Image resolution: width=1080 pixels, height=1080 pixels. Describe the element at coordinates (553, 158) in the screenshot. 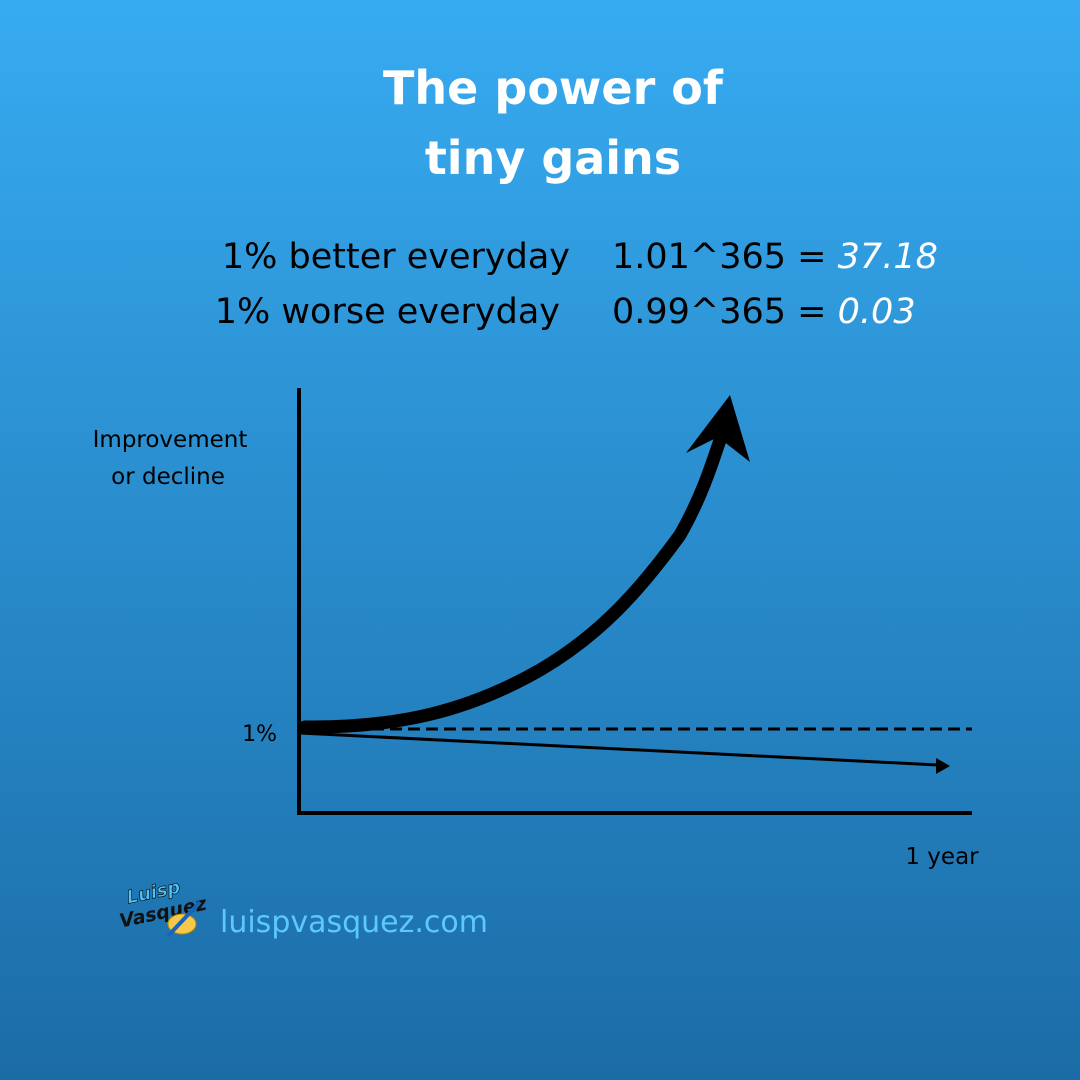

I see `title-line: tiny gains` at that location.